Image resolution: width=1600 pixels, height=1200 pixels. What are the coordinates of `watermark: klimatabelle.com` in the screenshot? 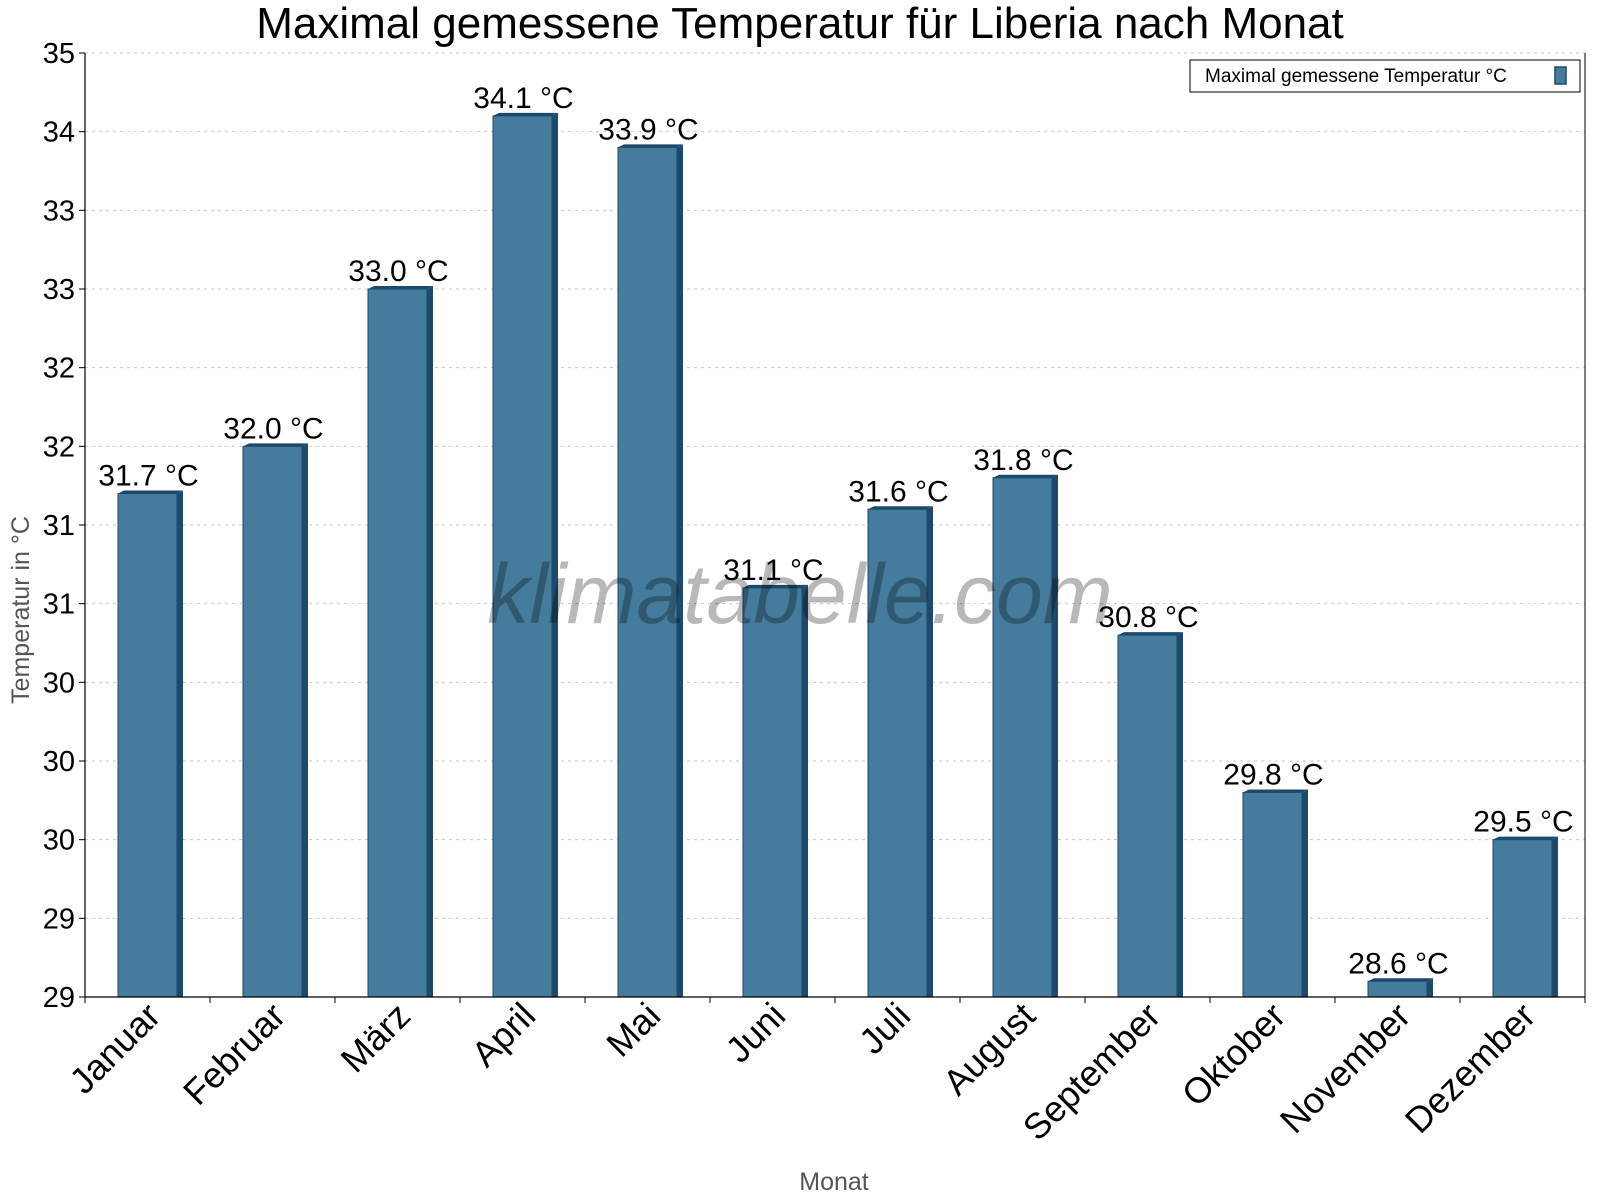 It's located at (800, 594).